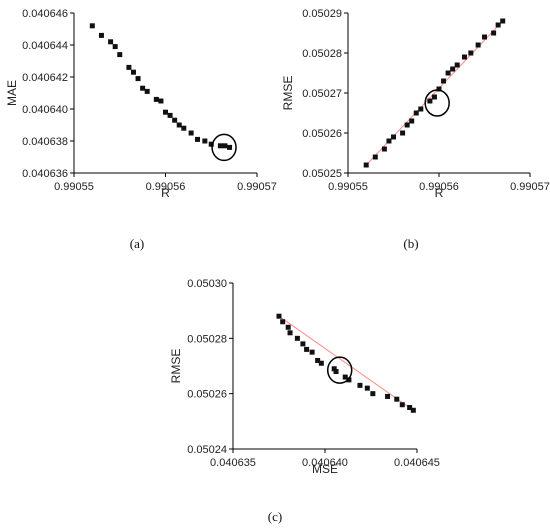 Image resolution: width=550 pixels, height=528 pixels. I want to click on panel-label-c: (c), so click(275, 516).